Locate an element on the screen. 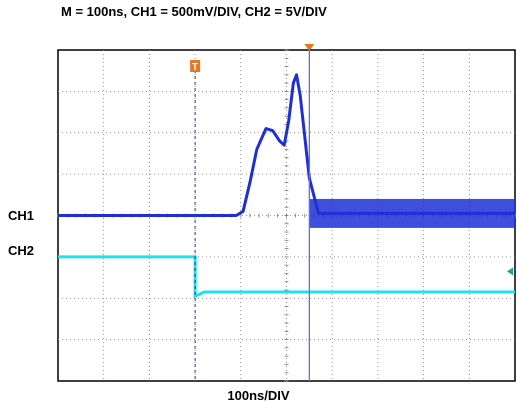  cursor-marker is located at coordinates (309, 47).